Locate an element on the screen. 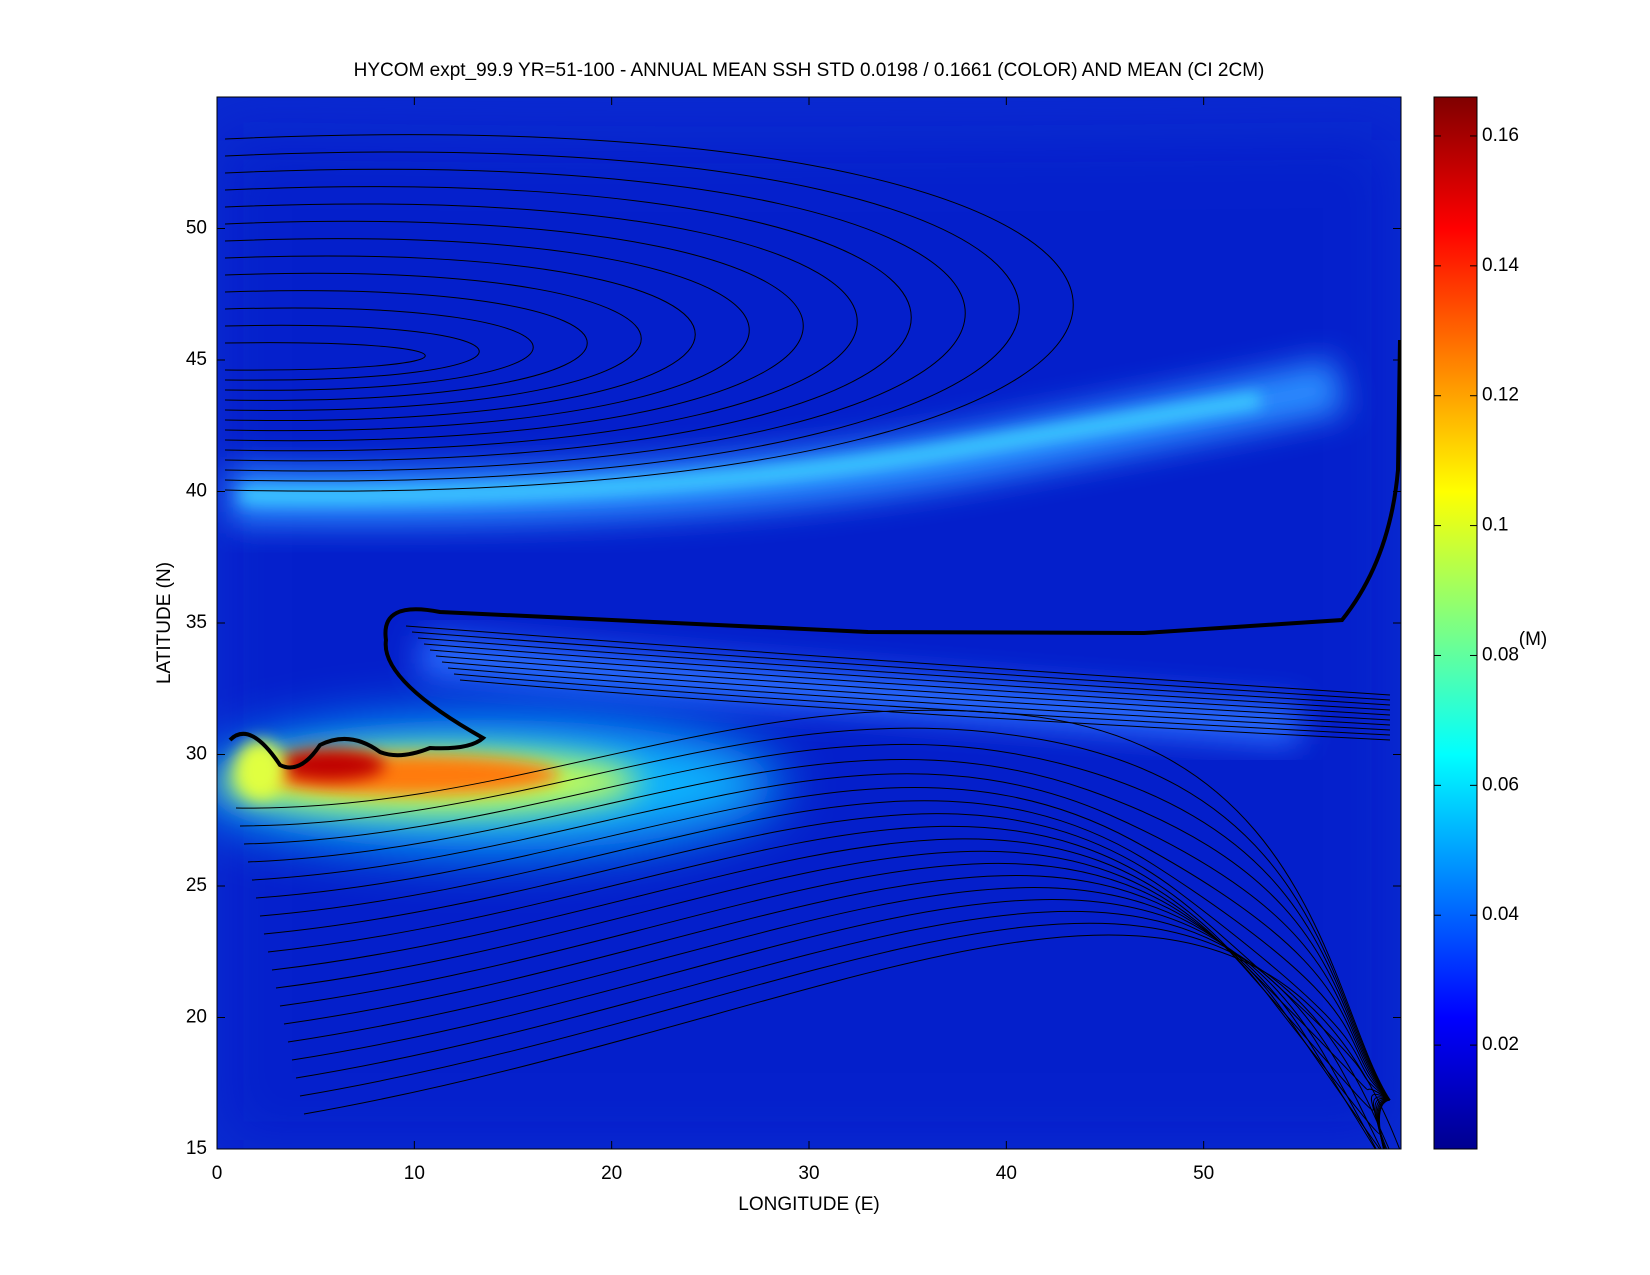 The image size is (1650, 1275). colorbar-tick-label: 0.12 is located at coordinates (1500, 395).